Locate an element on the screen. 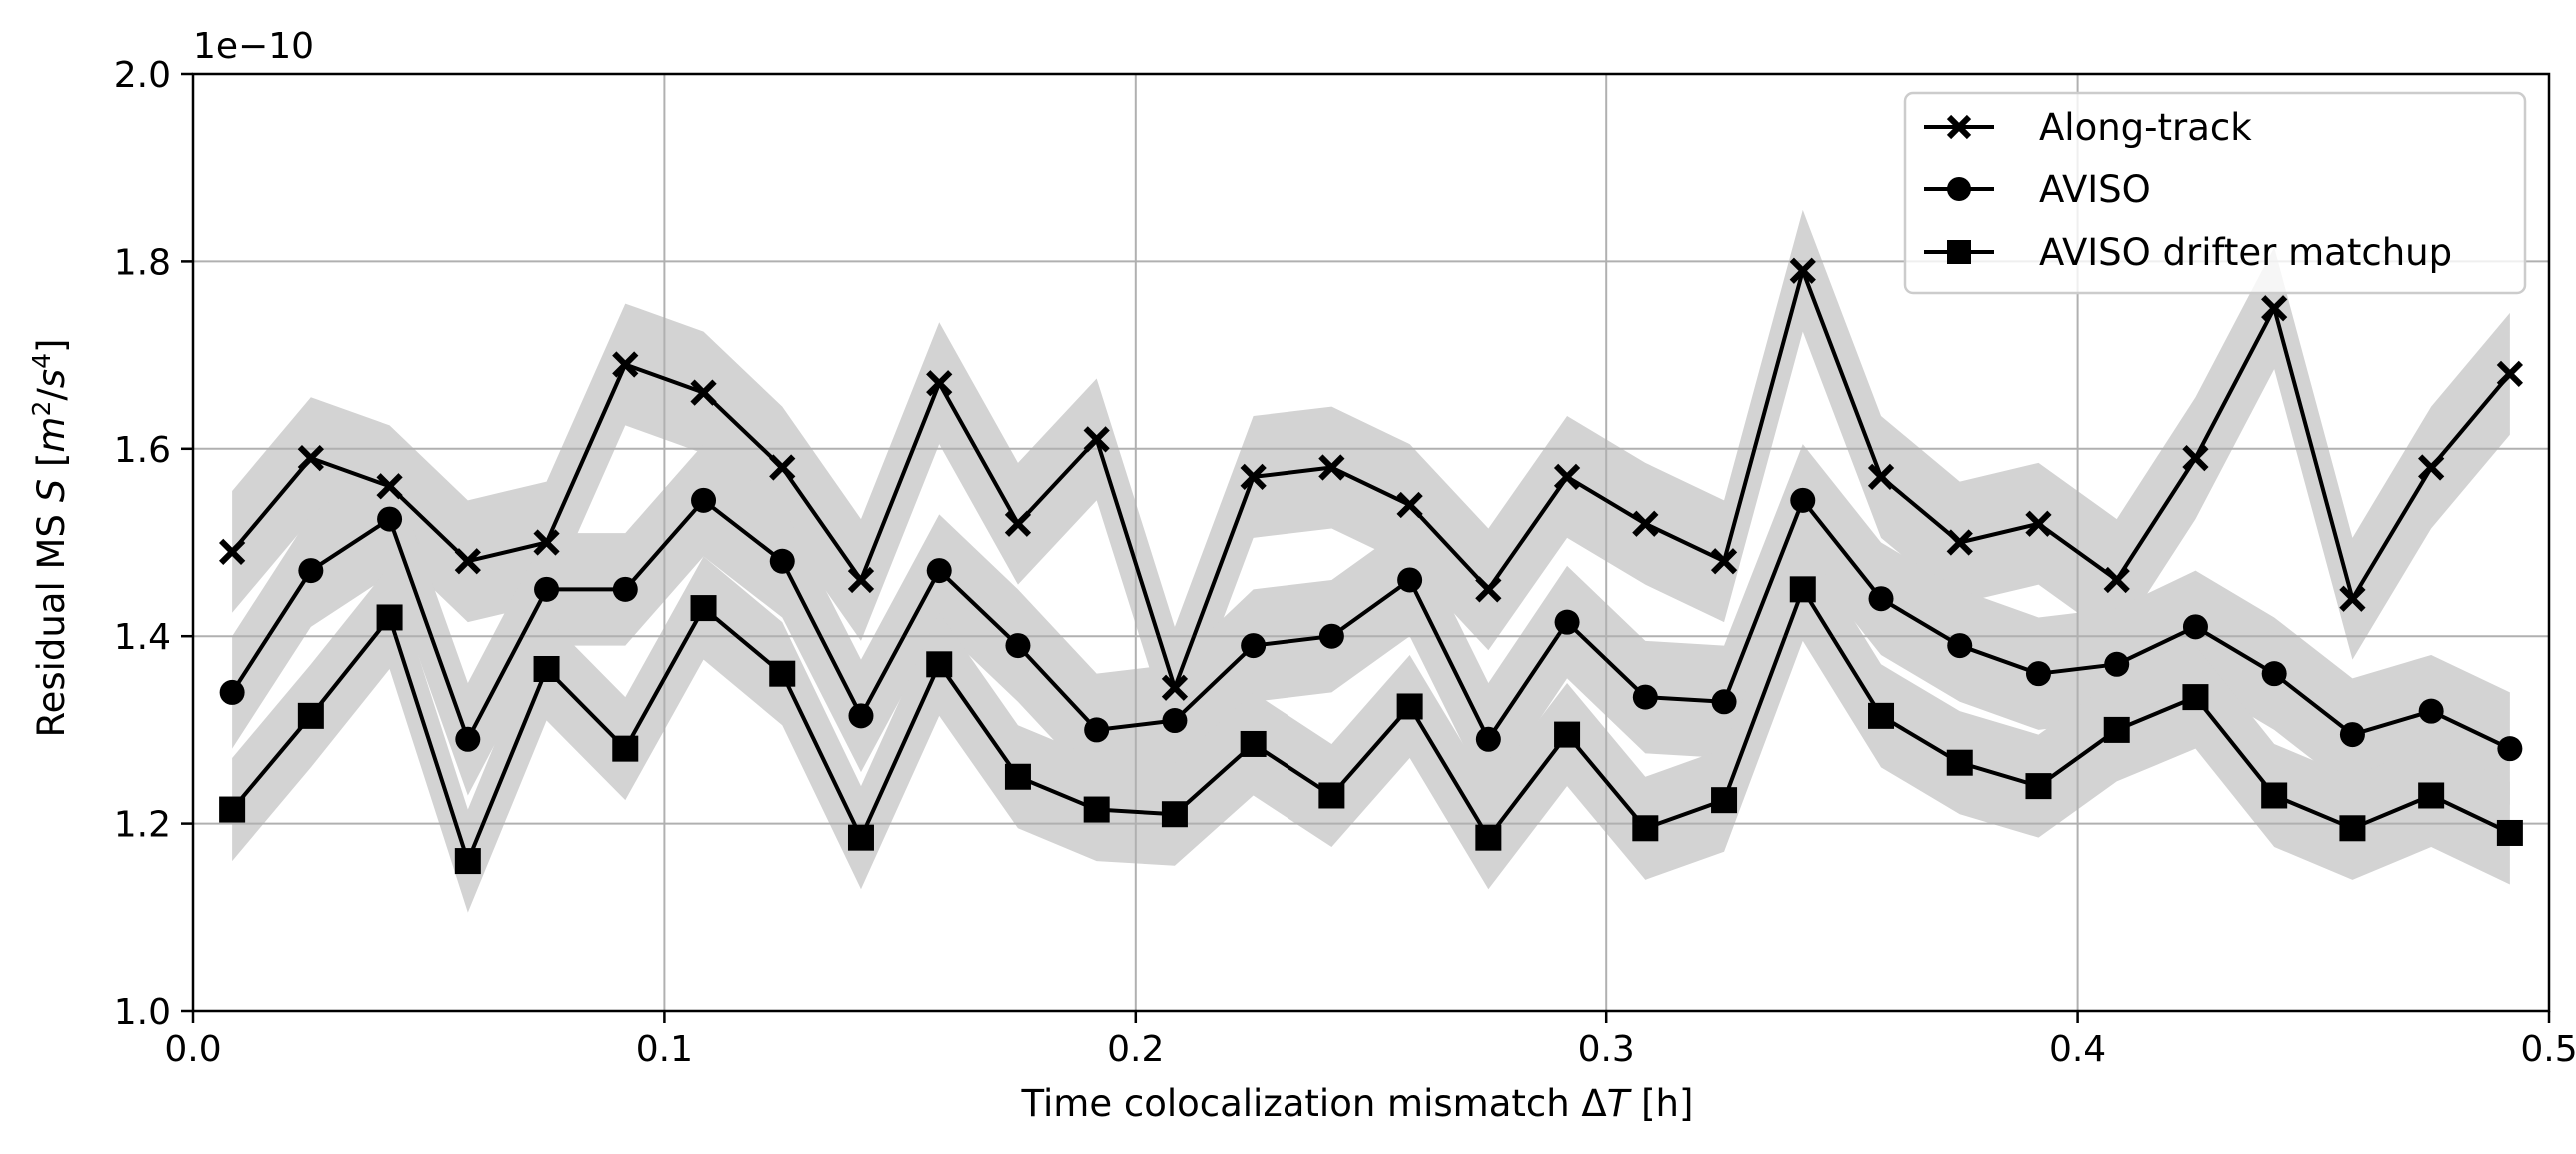 This screenshot has height=1154, width=2576. y-axis-ticks: 1.0 1.2 1.4 1.6 1.8 2.0 is located at coordinates (154, 544).